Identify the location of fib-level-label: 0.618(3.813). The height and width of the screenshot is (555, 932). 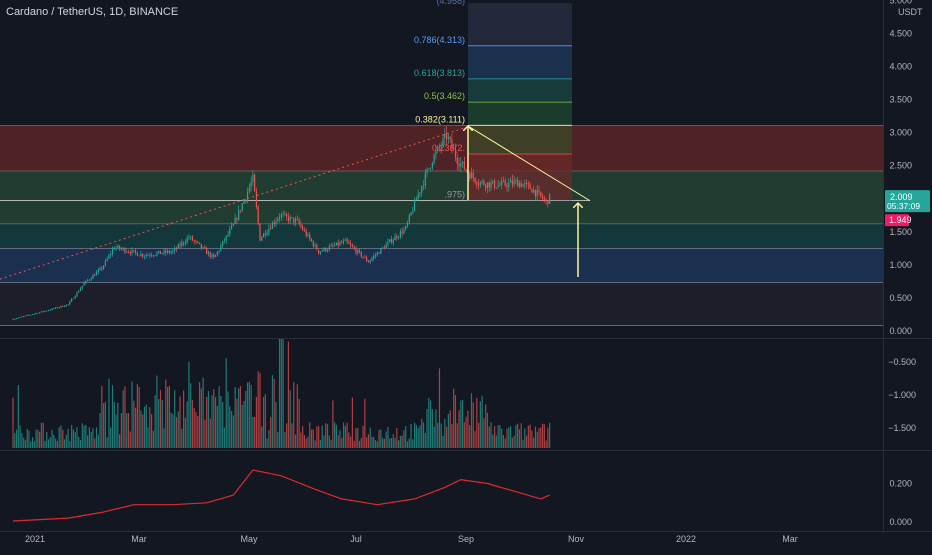
(439, 73).